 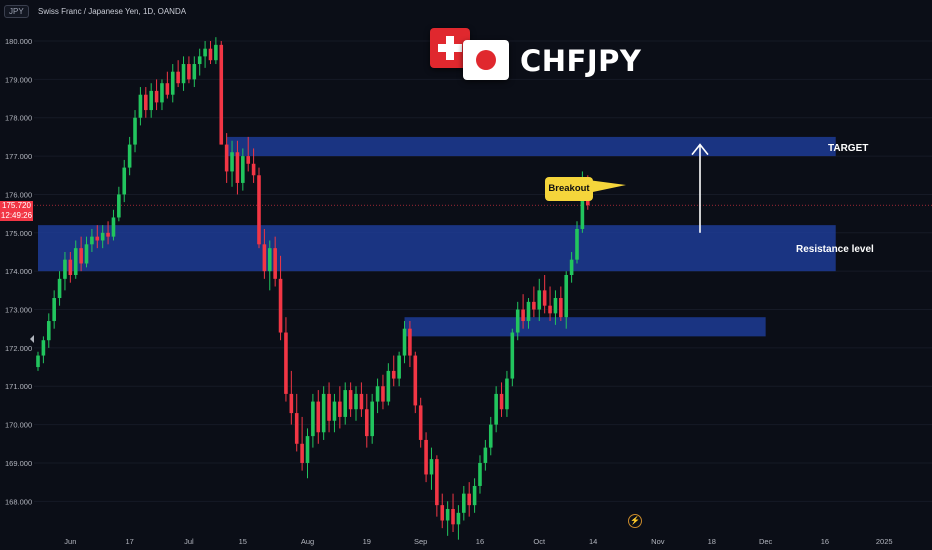 I want to click on chart-title: Swiss Franc / Japanese Yen, 1D, OANDA, so click(x=112, y=11).